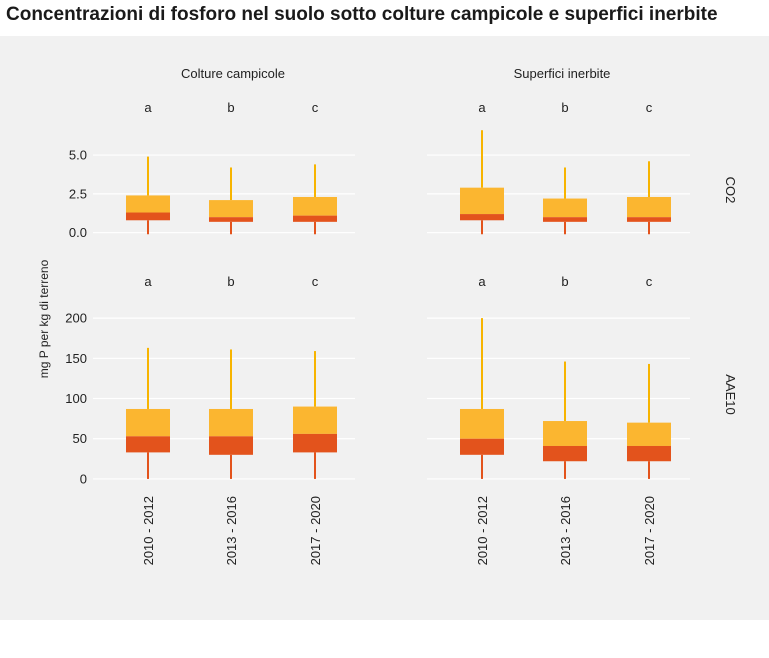 This screenshot has height=658, width=769. What do you see at coordinates (649, 207) in the screenshot?
I see `box-upper-co2-superfici-inerbite-2017-2020` at bounding box center [649, 207].